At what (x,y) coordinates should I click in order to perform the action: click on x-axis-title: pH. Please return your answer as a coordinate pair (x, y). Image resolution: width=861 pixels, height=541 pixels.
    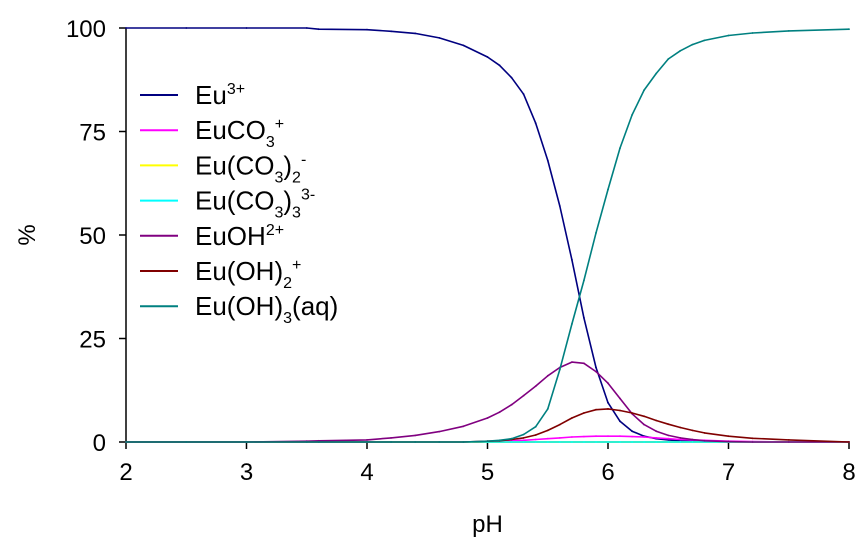
    Looking at the image, I should click on (487, 524).